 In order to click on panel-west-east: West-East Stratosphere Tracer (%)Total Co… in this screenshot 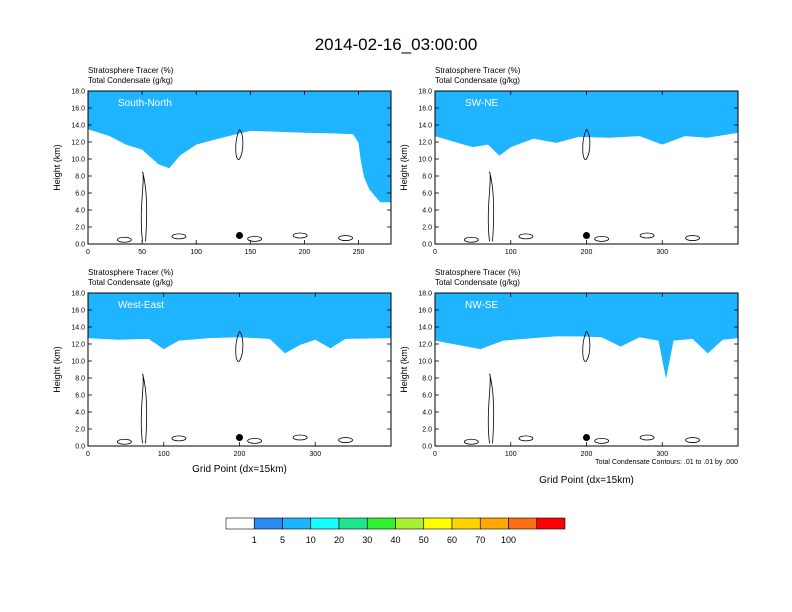, I will do `click(222, 371)`.